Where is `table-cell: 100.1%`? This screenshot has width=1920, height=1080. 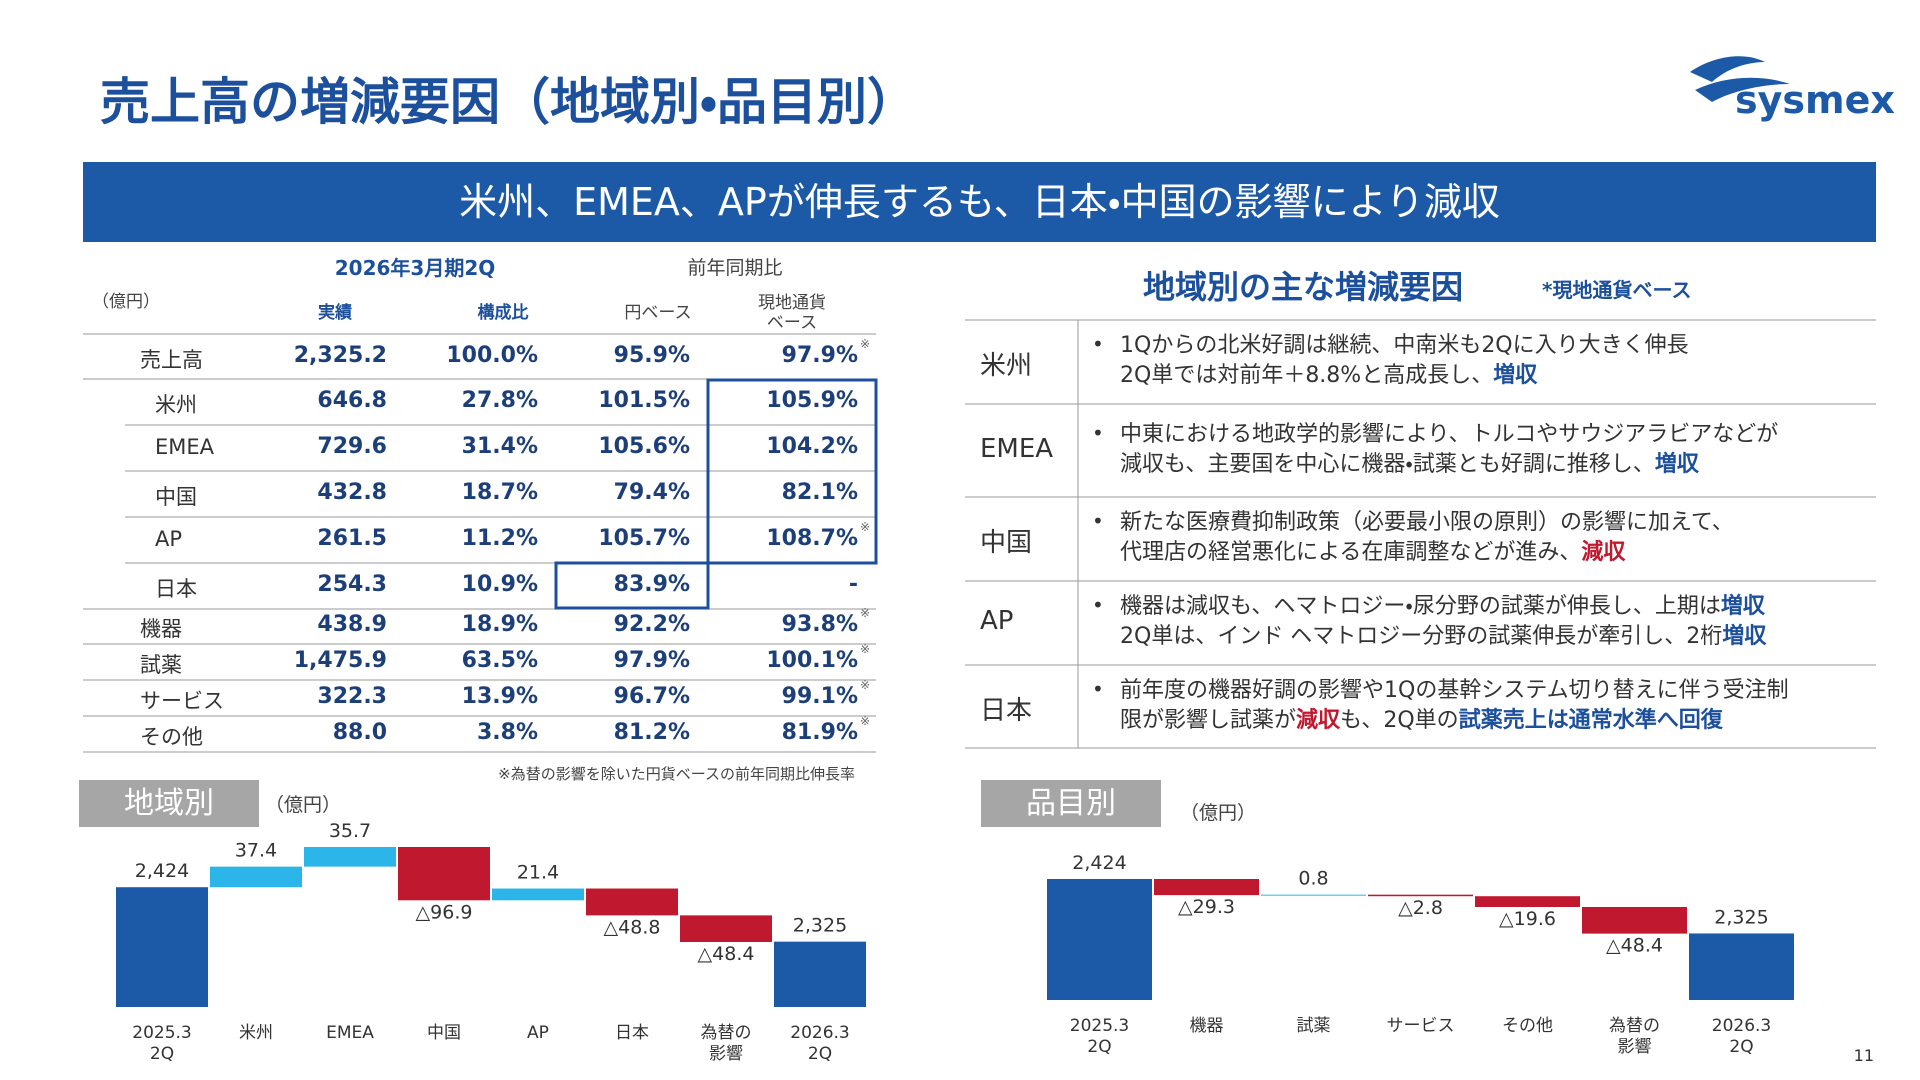 table-cell: 100.1% is located at coordinates (812, 660).